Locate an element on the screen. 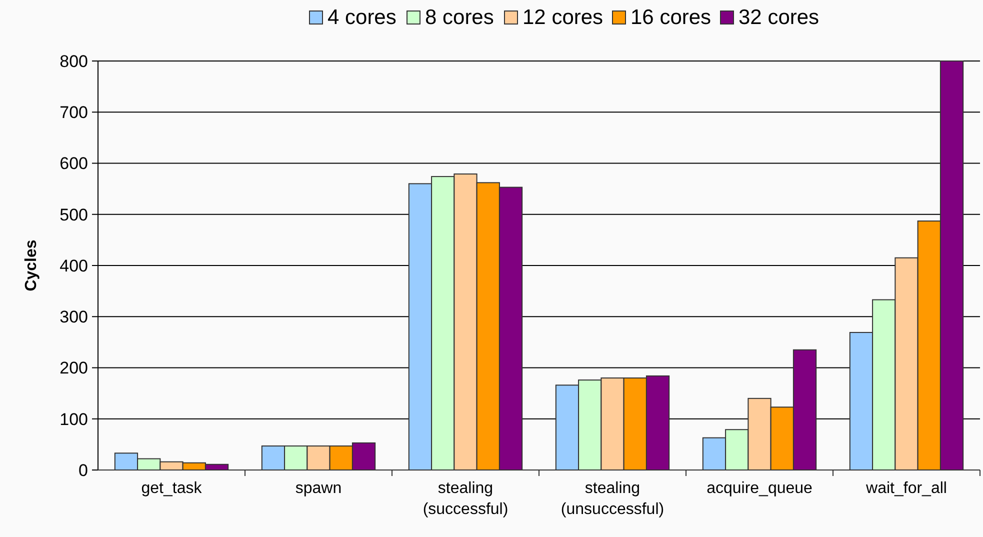 The width and height of the screenshot is (983, 537). x-tick-label: wait_for_all is located at coordinates (906, 488).